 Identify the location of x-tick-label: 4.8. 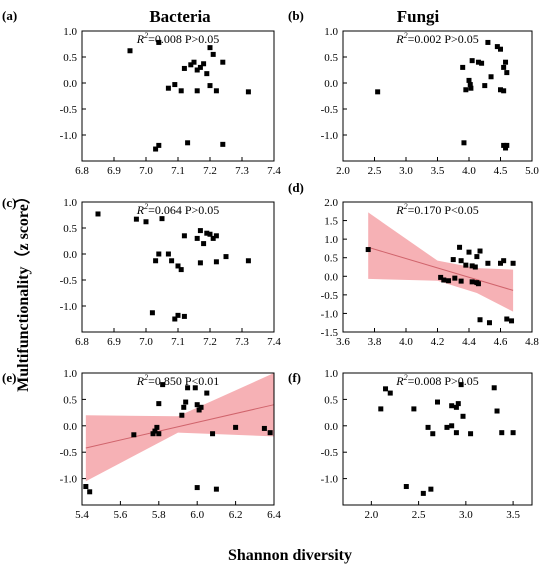
(532, 342).